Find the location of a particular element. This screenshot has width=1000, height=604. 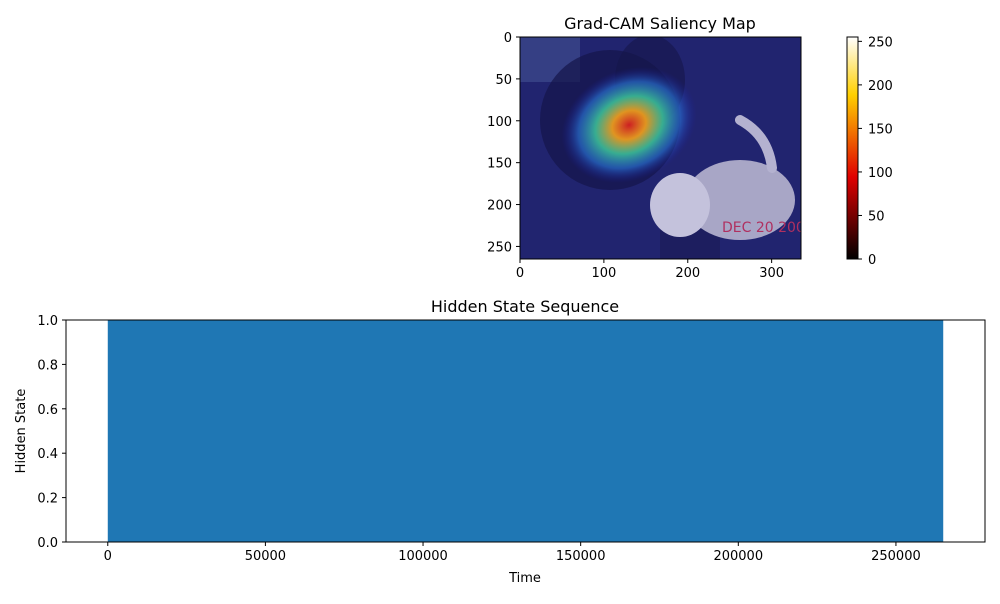

hidden-state-y-tick-label: 0.2 is located at coordinates (47, 499).